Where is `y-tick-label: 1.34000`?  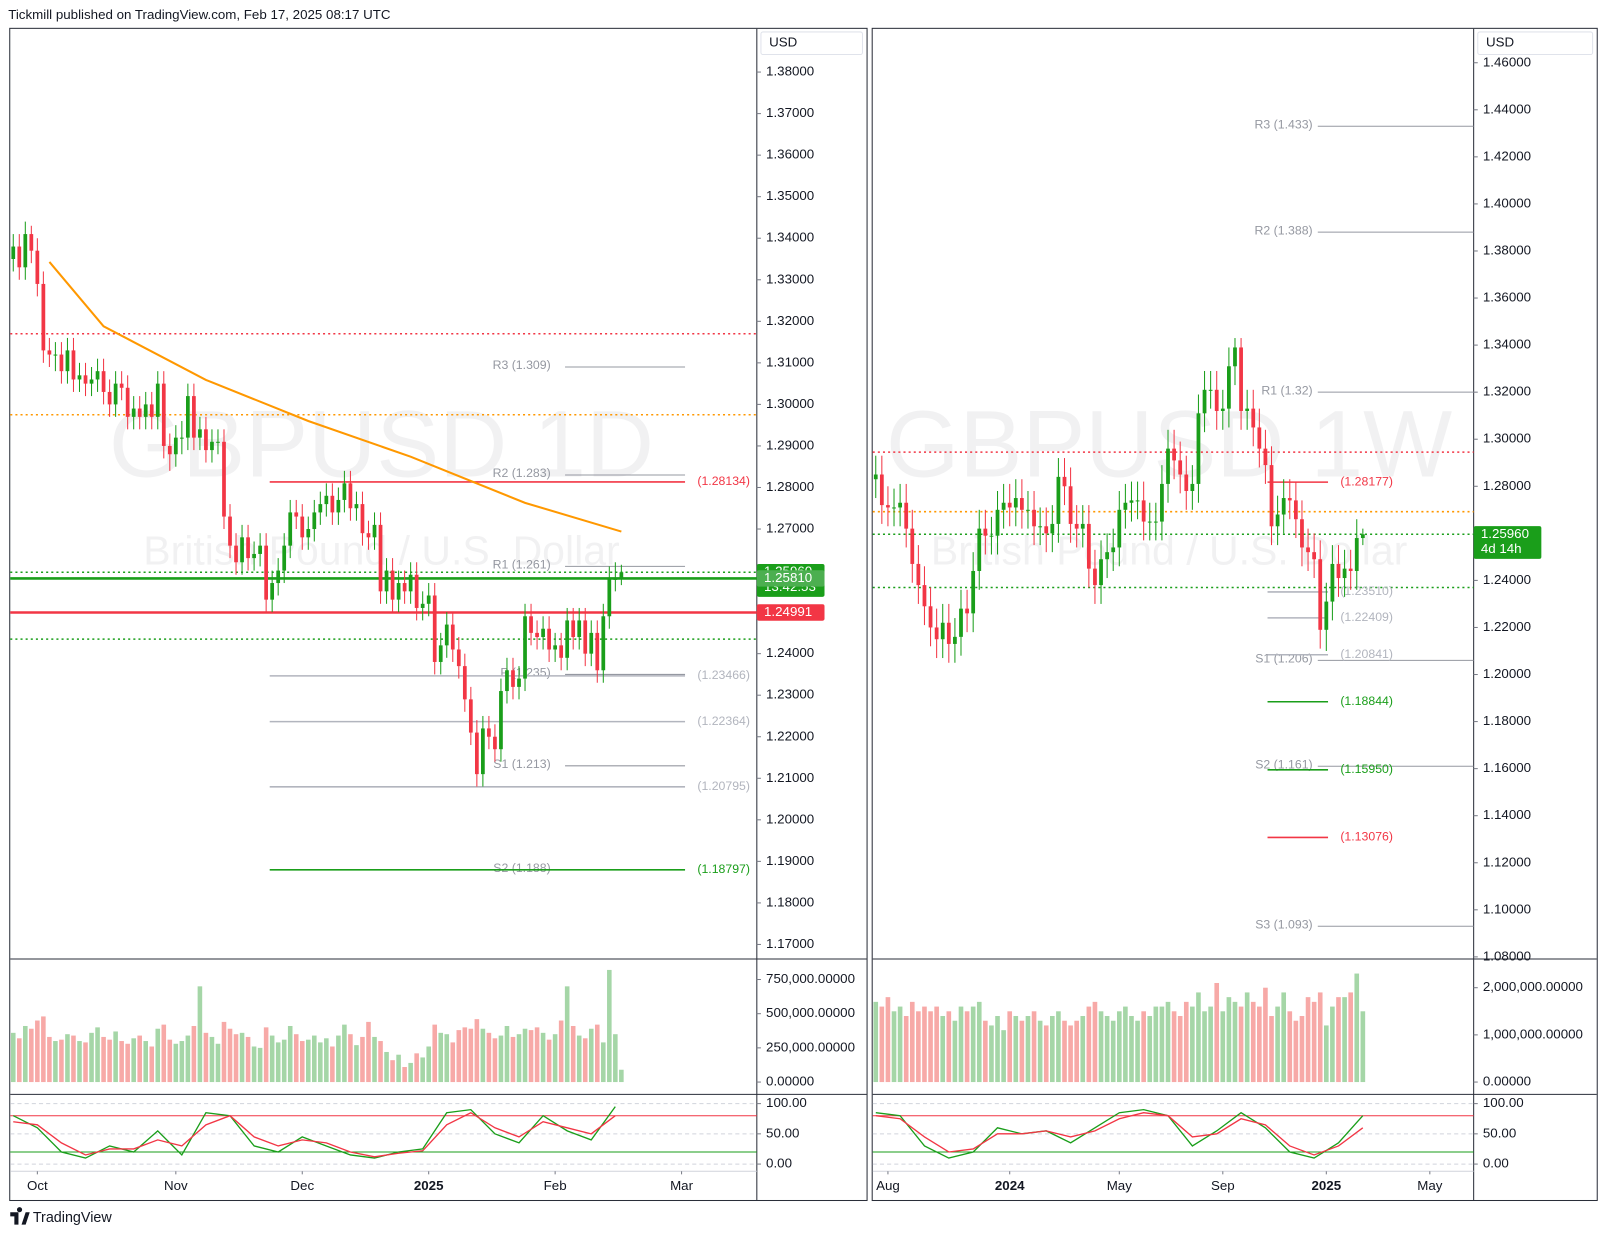 y-tick-label: 1.34000 is located at coordinates (1507, 344).